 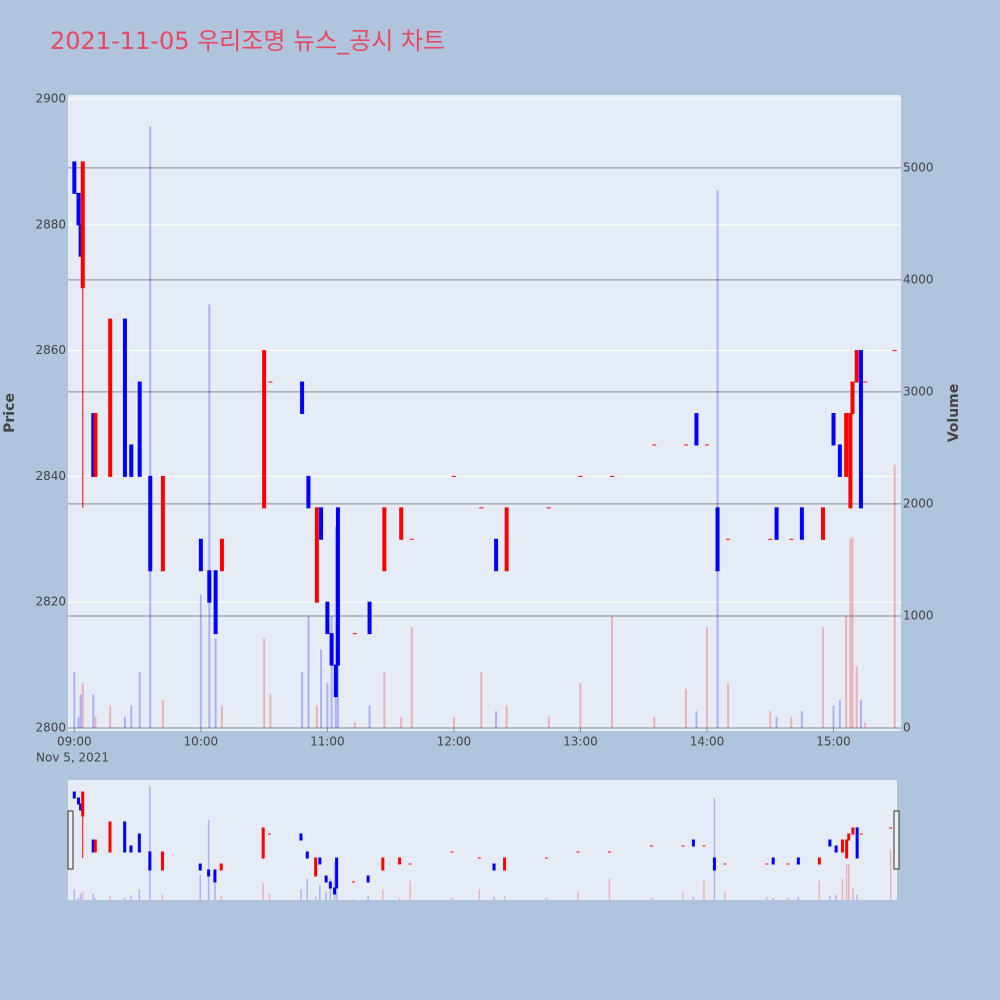 I want to click on y2-tick-label: 1000, so click(x=918, y=615).